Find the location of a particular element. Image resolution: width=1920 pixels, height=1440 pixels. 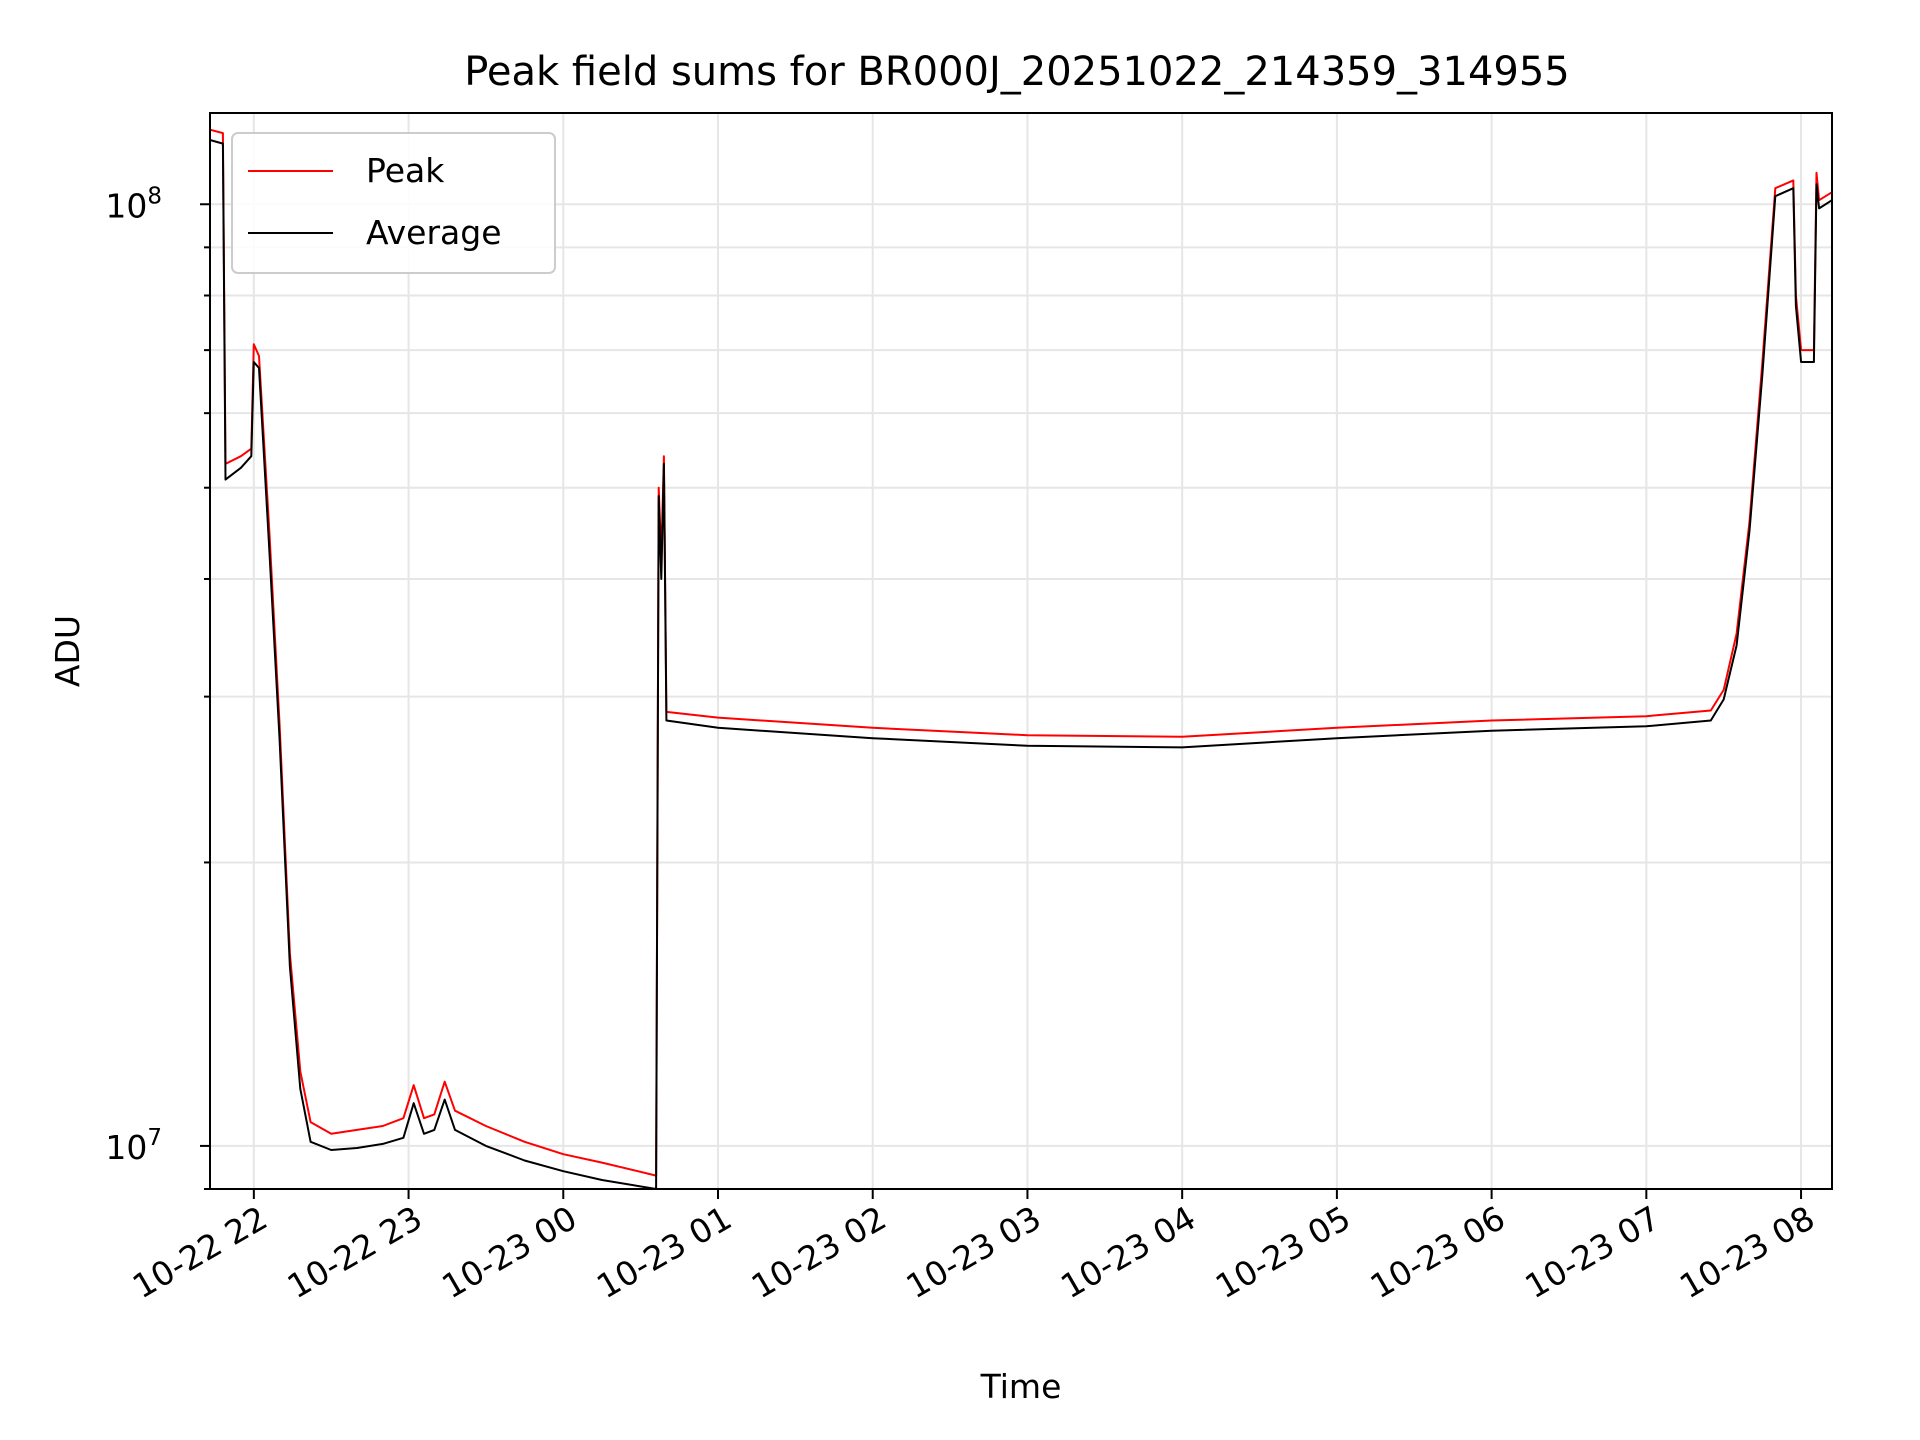

legend-label-average: Average is located at coordinates (434, 232).